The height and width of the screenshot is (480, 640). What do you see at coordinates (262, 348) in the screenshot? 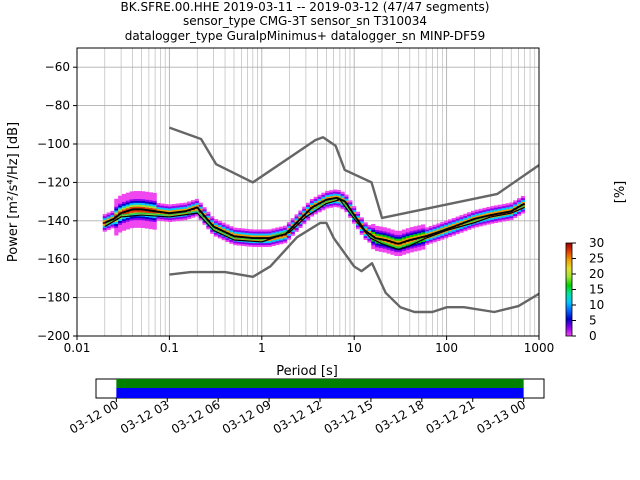
I see `x-tick-label: 1` at bounding box center [262, 348].